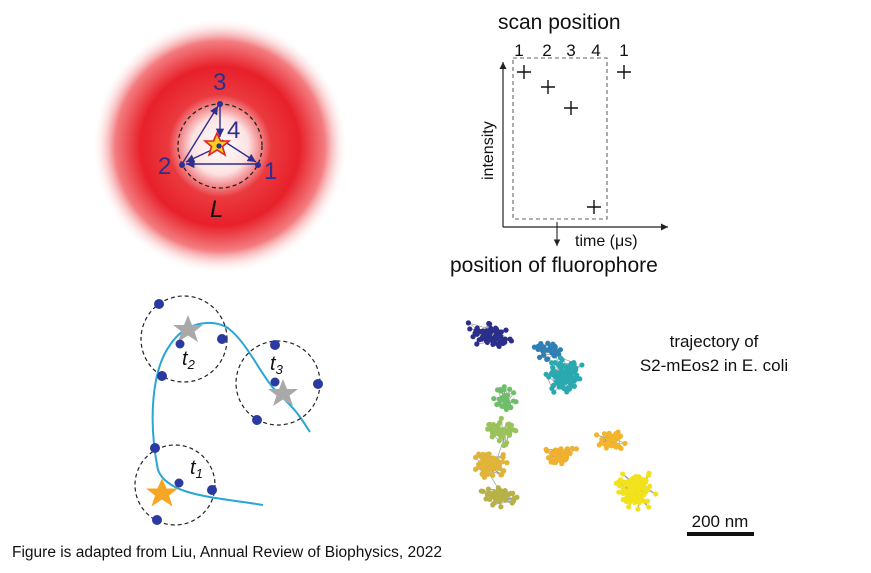  What do you see at coordinates (164, 166) in the screenshot?
I see `position-label-2: 2` at bounding box center [164, 166].